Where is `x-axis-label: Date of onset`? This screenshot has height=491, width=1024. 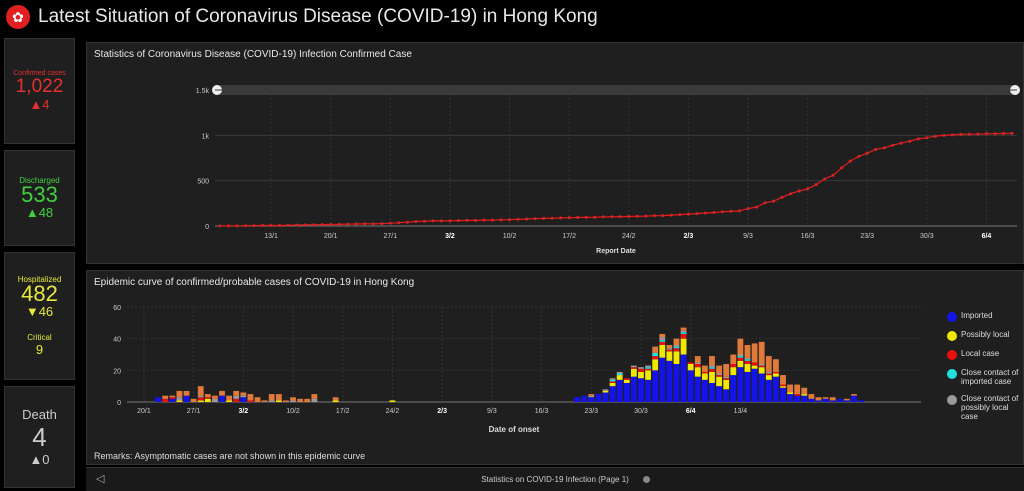
x-axis-label: Date of onset is located at coordinates (514, 429).